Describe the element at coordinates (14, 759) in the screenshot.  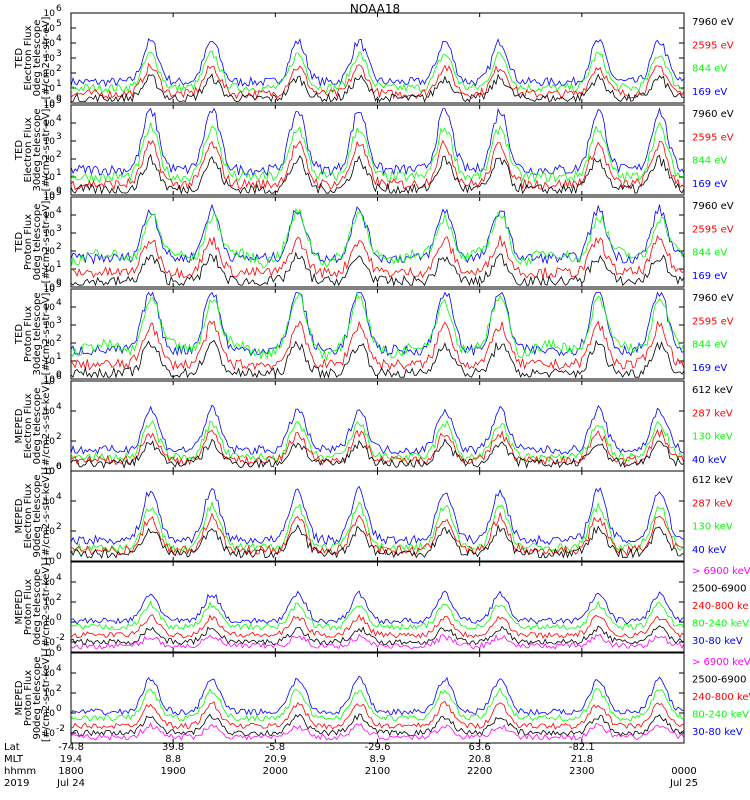
I see `x-axis-row-label: MLT` at that location.